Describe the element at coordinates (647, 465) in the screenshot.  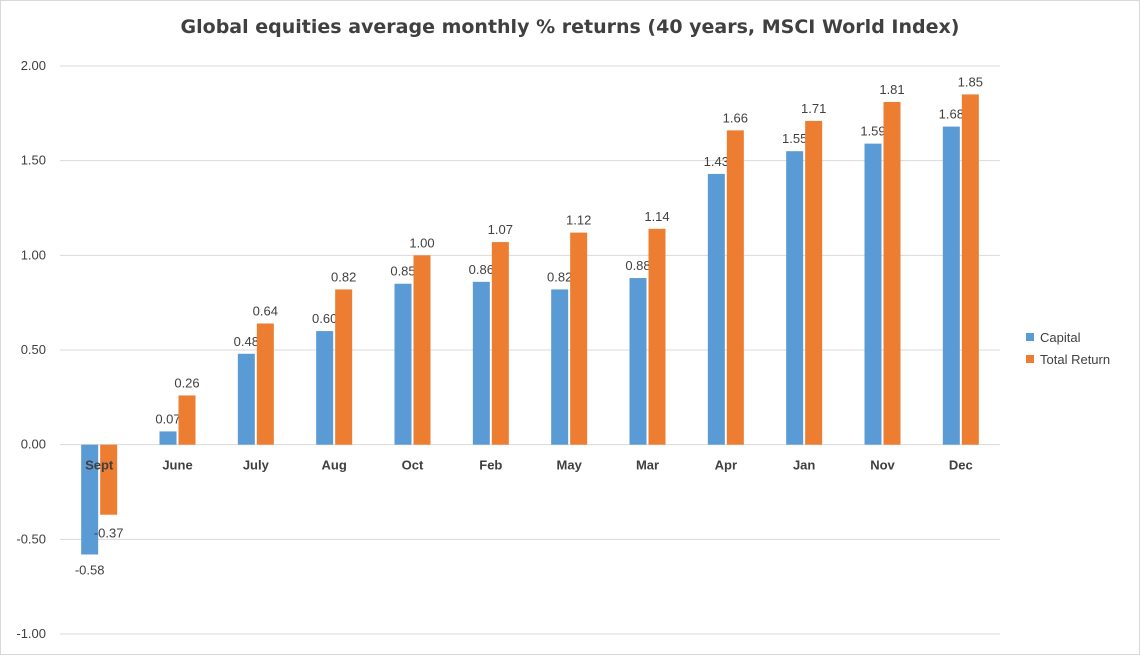
I see `x-category-label: Mar` at that location.